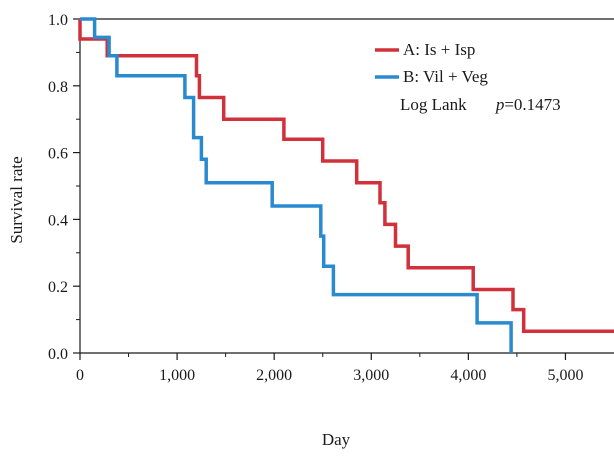 The height and width of the screenshot is (456, 614). Describe the element at coordinates (336, 439) in the screenshot. I see `x-axis-label: Day` at that location.